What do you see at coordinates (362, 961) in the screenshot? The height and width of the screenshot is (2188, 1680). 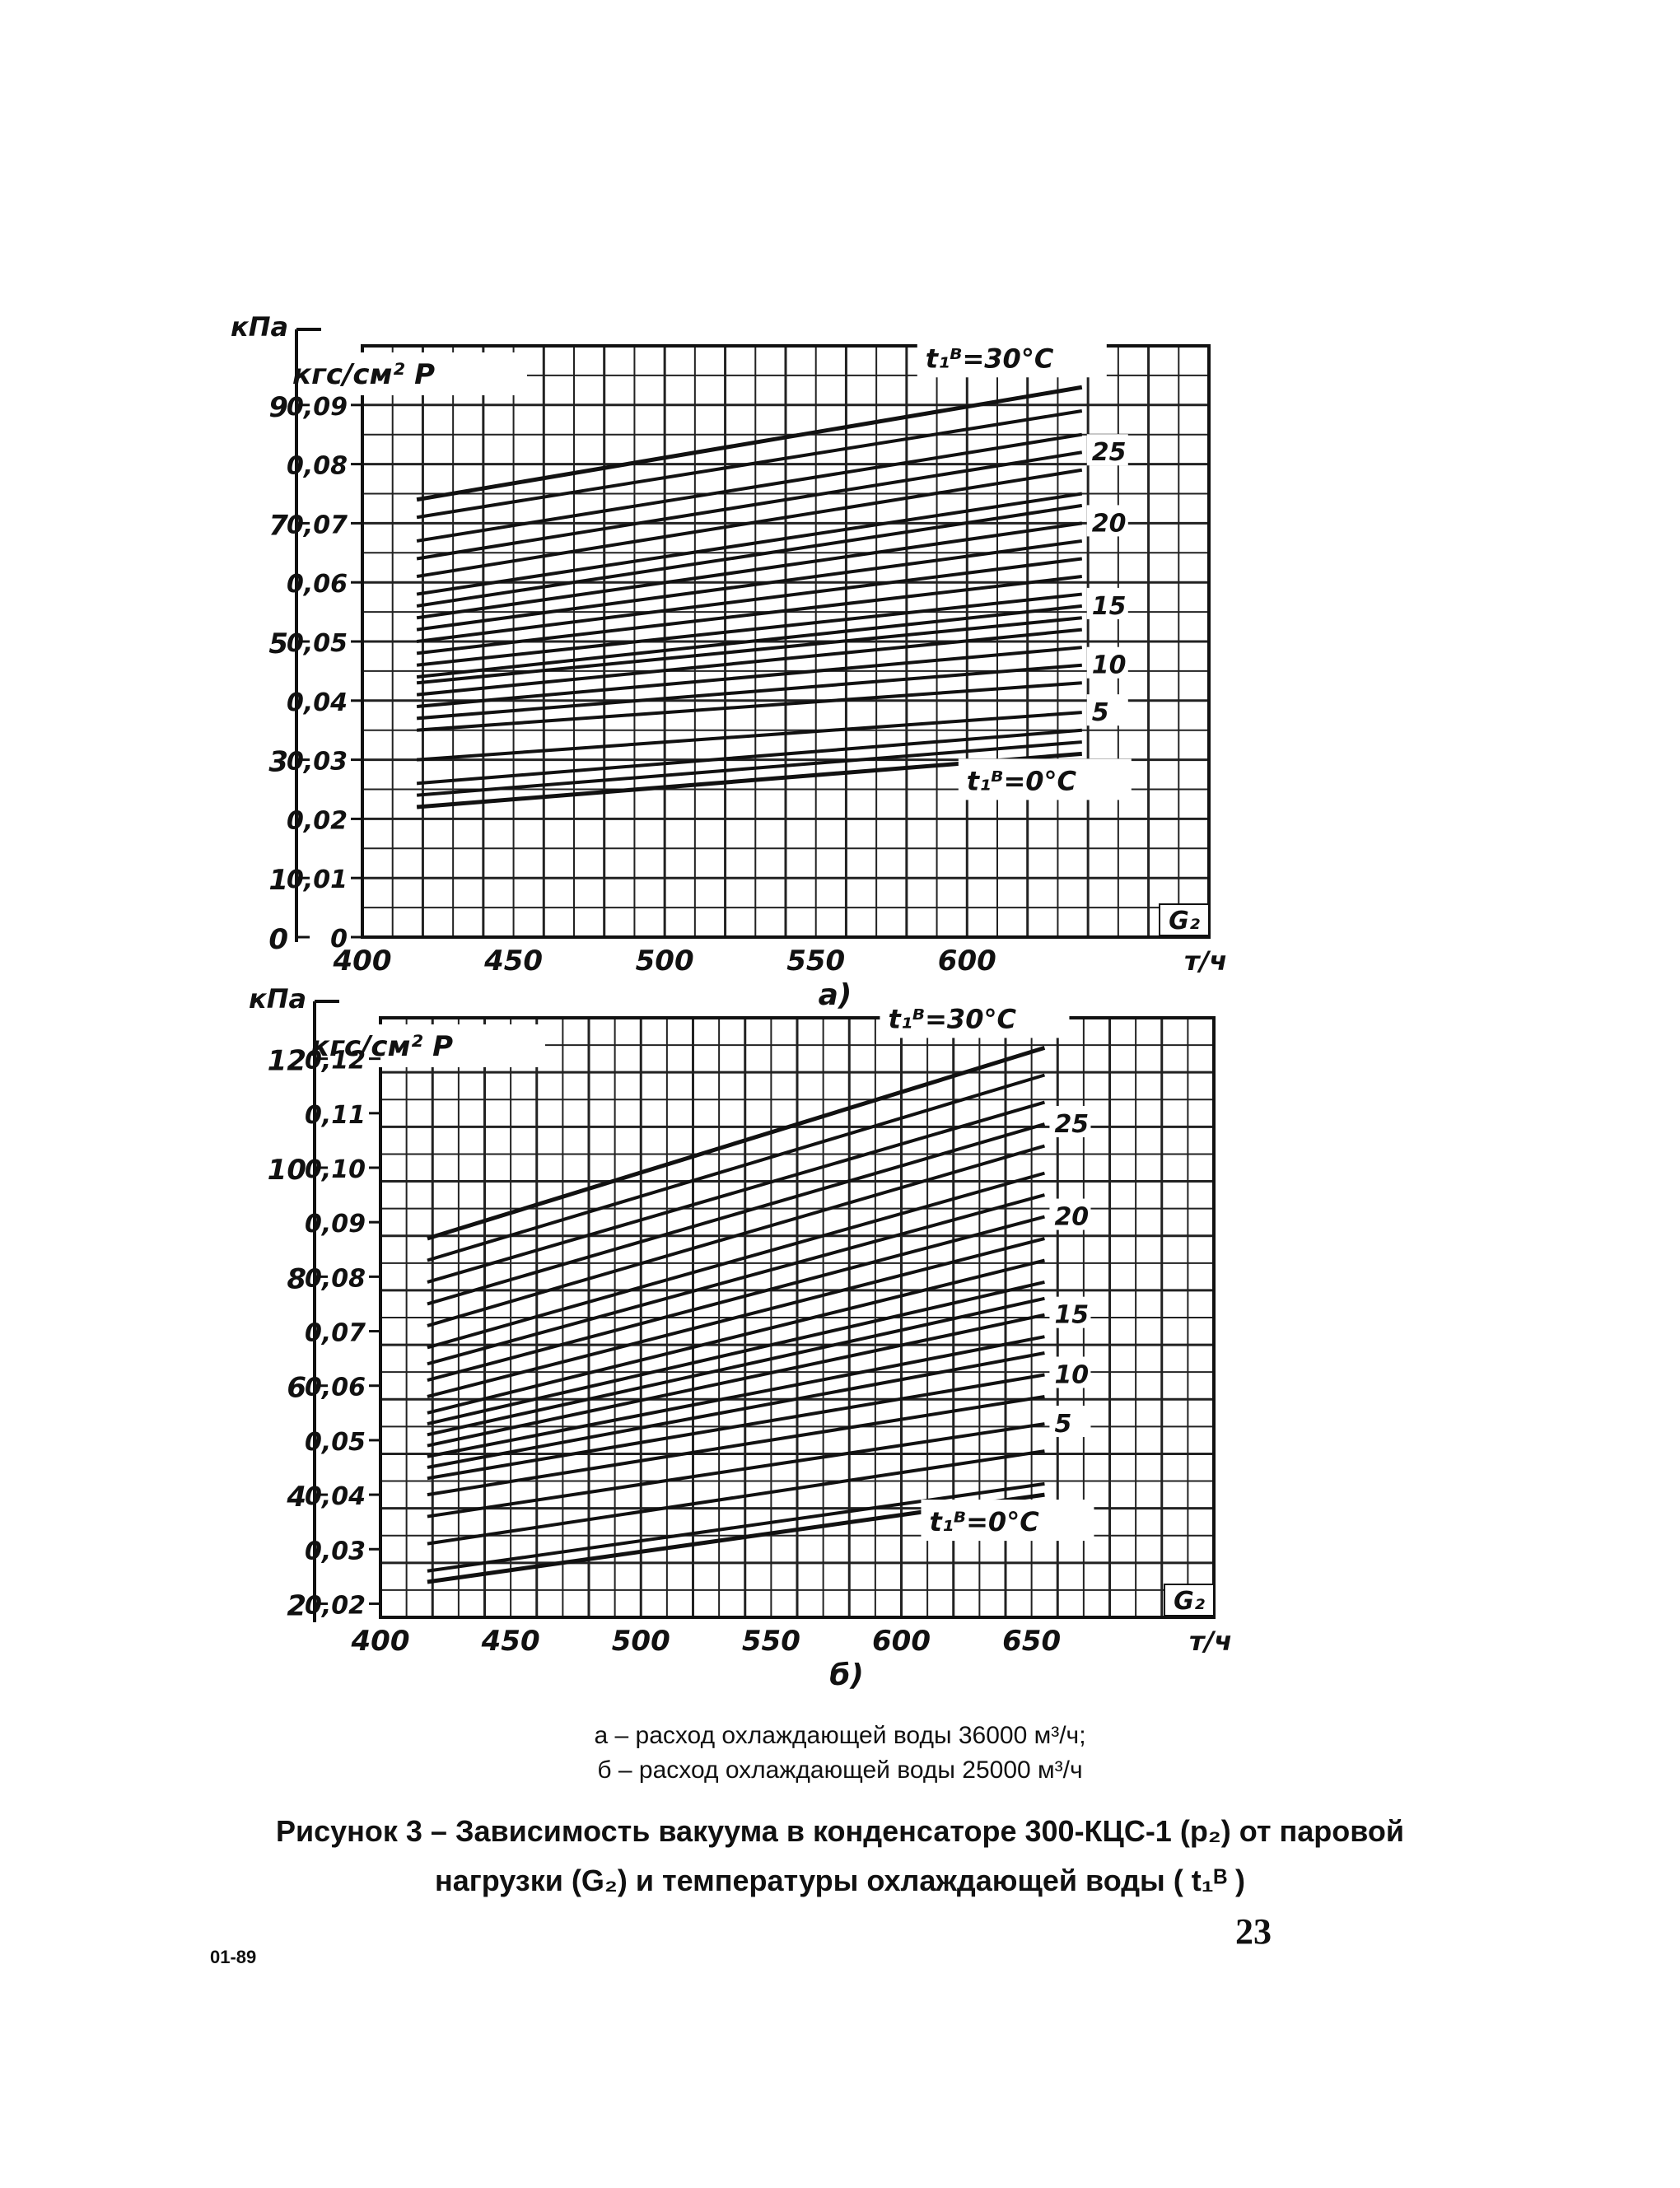 I see `xtick-label: 400` at bounding box center [362, 961].